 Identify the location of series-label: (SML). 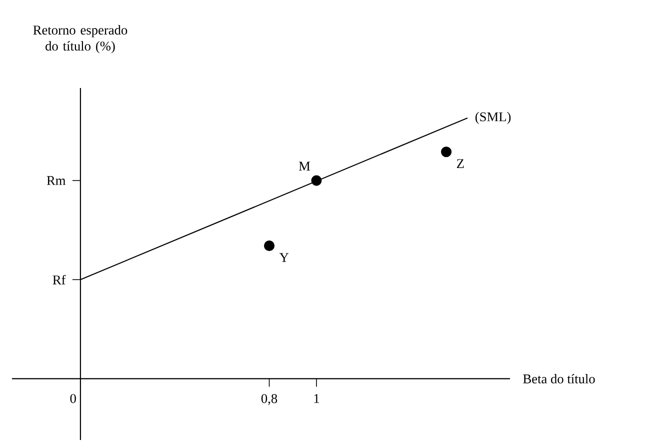
(493, 118).